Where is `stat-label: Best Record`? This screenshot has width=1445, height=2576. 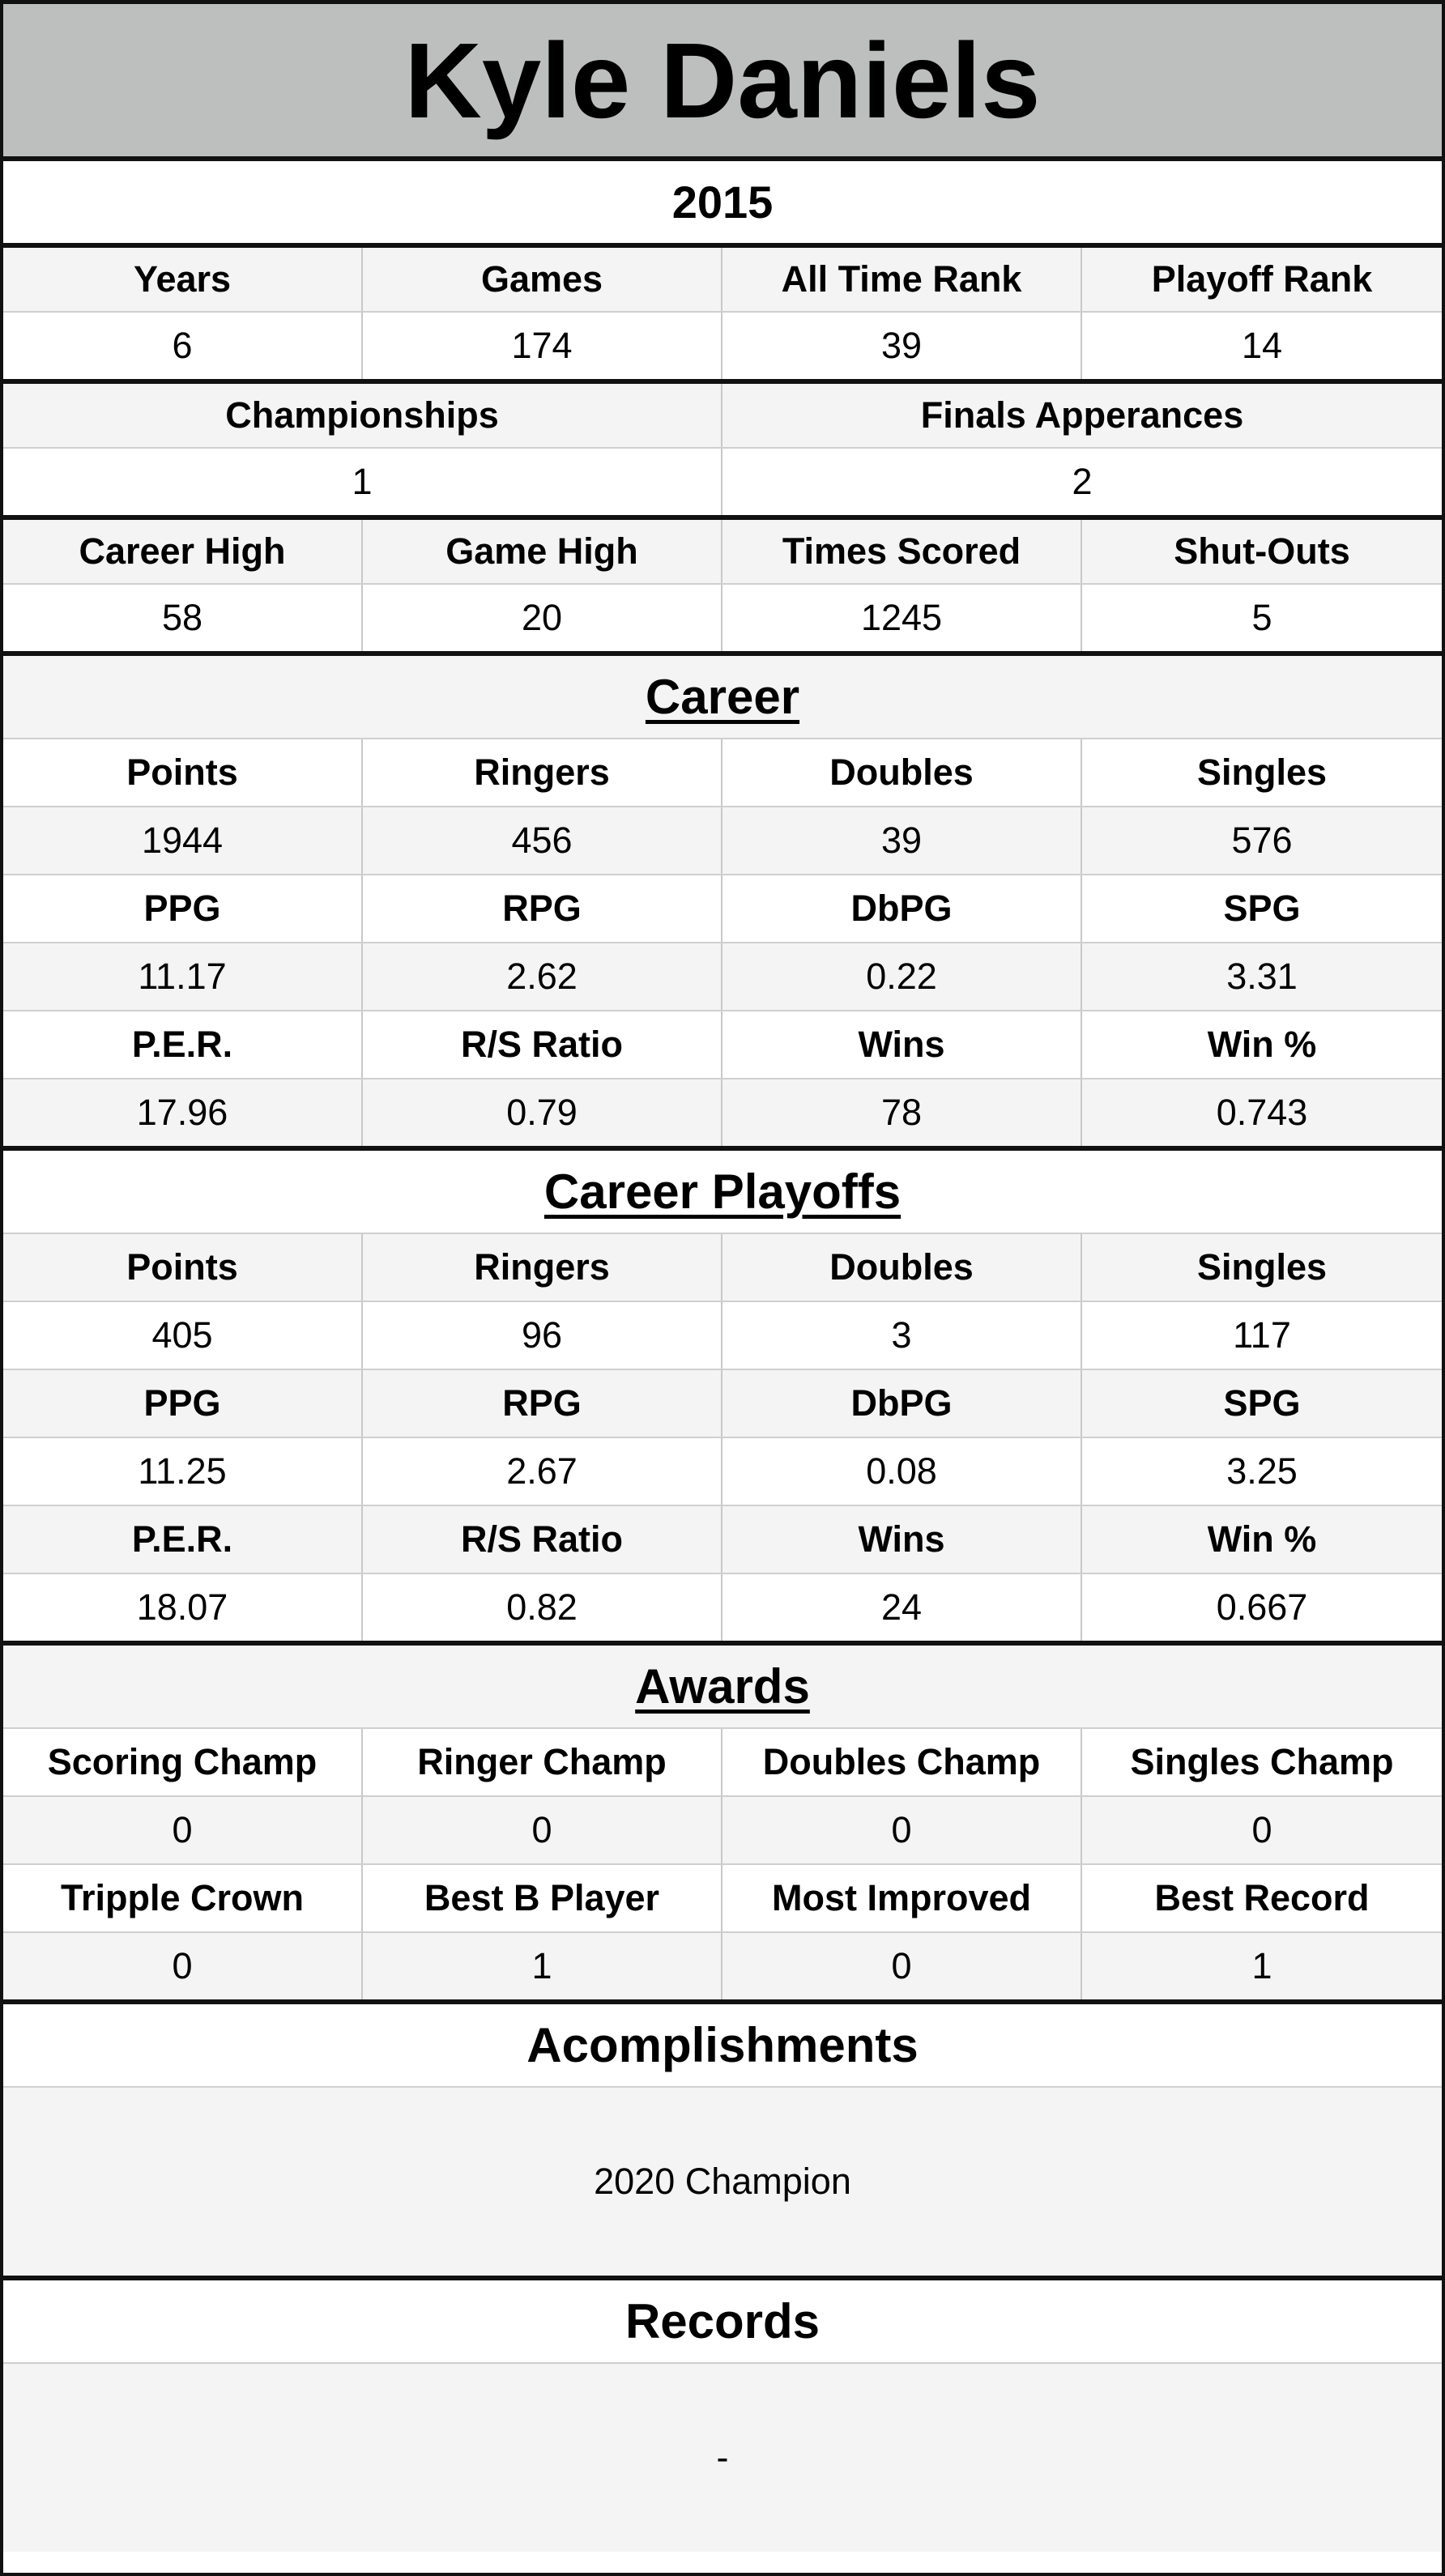 stat-label: Best Record is located at coordinates (1262, 1897).